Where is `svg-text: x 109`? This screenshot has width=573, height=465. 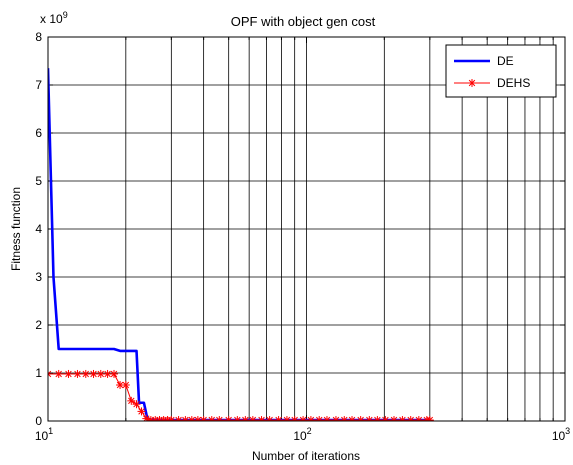 svg-text: x 109 is located at coordinates (54, 18).